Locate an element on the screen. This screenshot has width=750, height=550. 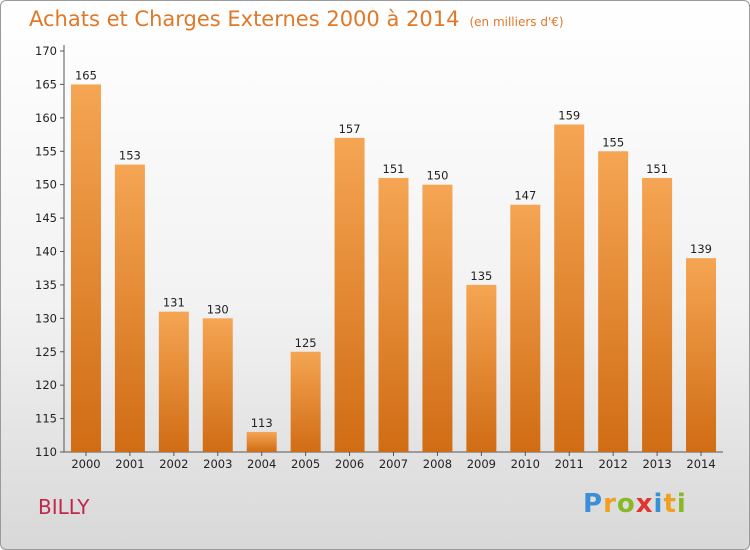
y-tick-label: 140 is located at coordinates (46, 252).